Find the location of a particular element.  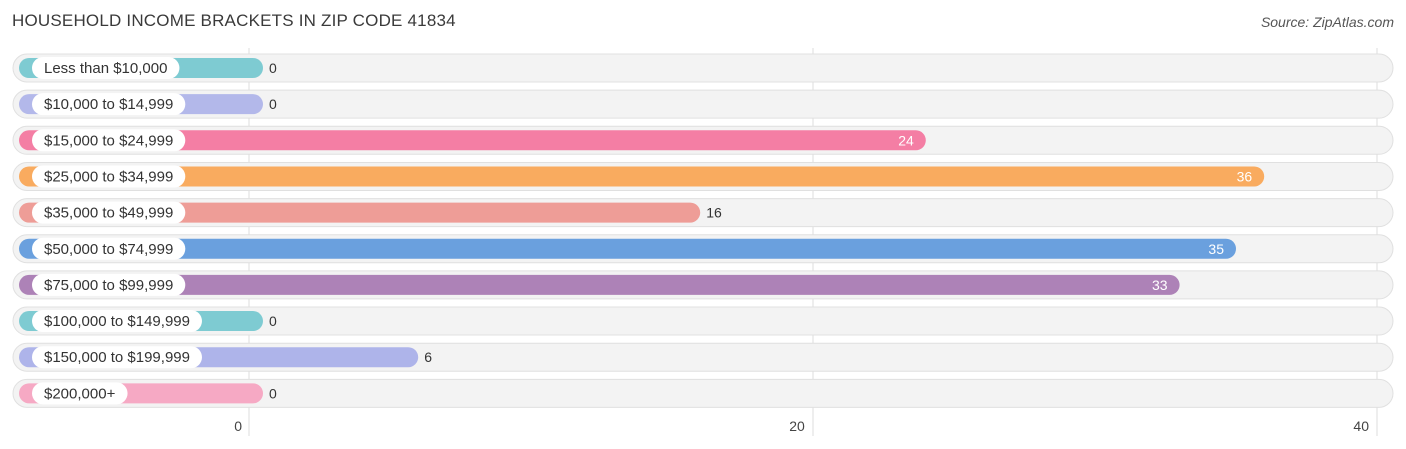

bar-row: $100,000 to $149,999 is located at coordinates (703, 321).